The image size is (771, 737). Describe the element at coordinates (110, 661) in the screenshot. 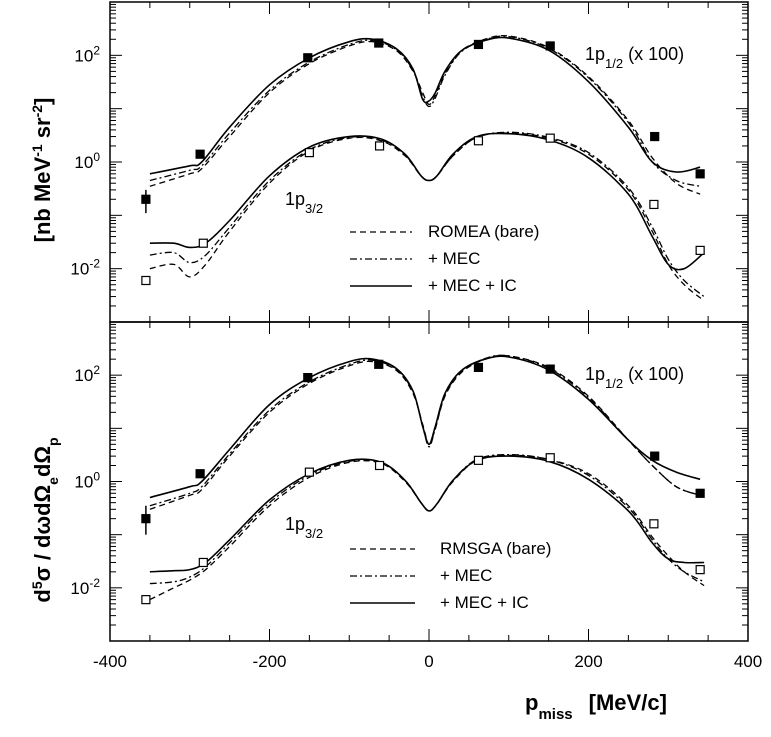

I see `x-tick-label: -400` at that location.